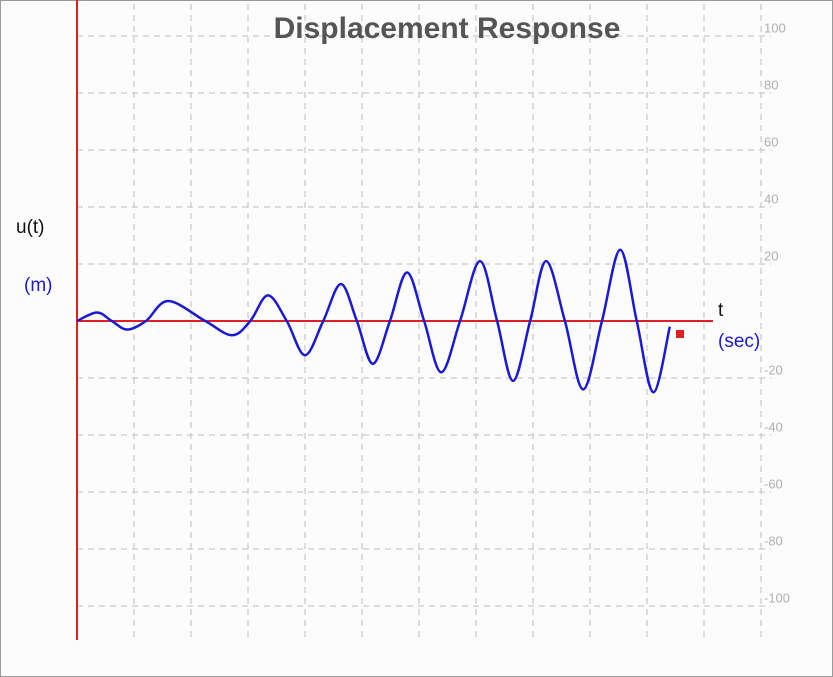 The width and height of the screenshot is (833, 677). Describe the element at coordinates (773, 426) in the screenshot. I see `y-tick-label: -40` at that location.